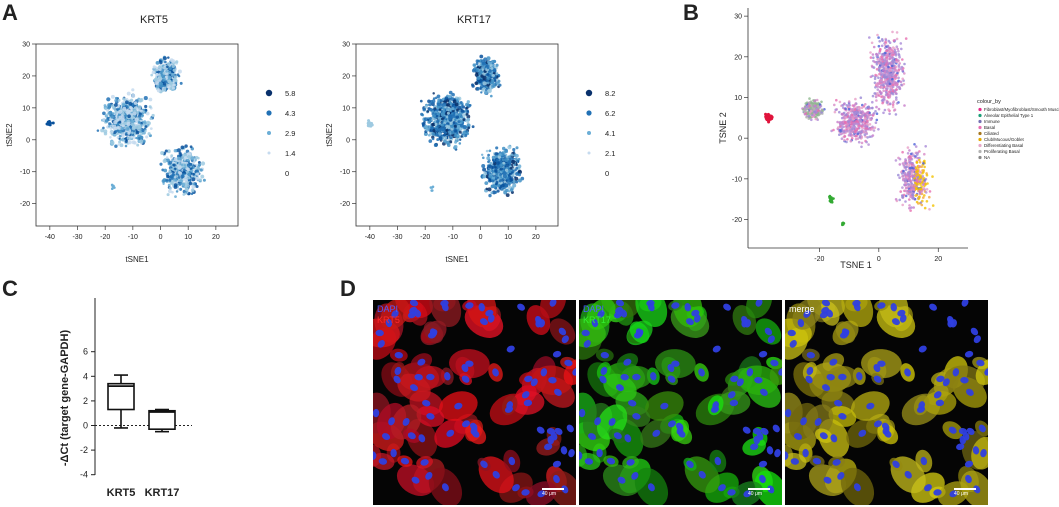 The width and height of the screenshot is (1059, 507). Describe the element at coordinates (290, 113) in the screenshot. I see `legend-label: 4.3` at that location.